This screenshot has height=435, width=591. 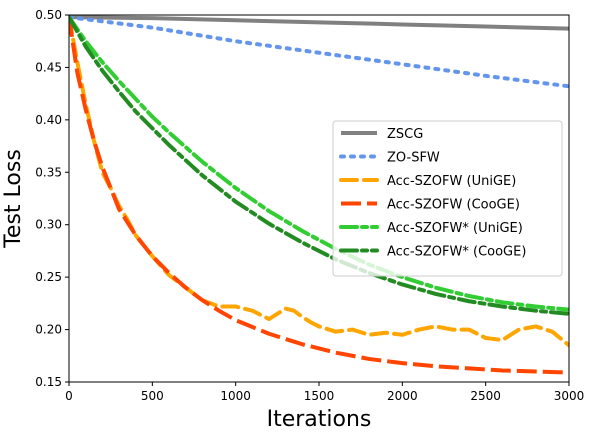 What do you see at coordinates (402, 396) in the screenshot?
I see `x-tick-label: 2000` at bounding box center [402, 396].